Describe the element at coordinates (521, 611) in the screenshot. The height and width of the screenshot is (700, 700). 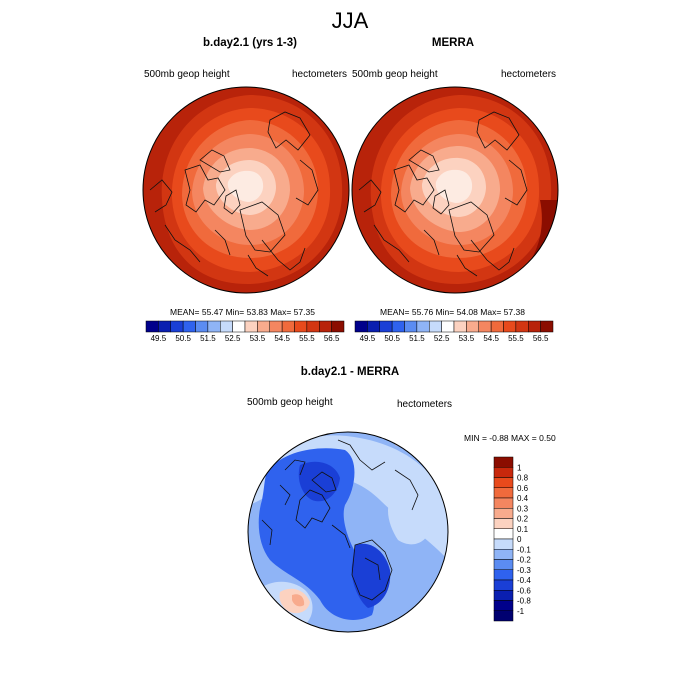
I see `colorbar-difference-tick-label: -1` at that location.